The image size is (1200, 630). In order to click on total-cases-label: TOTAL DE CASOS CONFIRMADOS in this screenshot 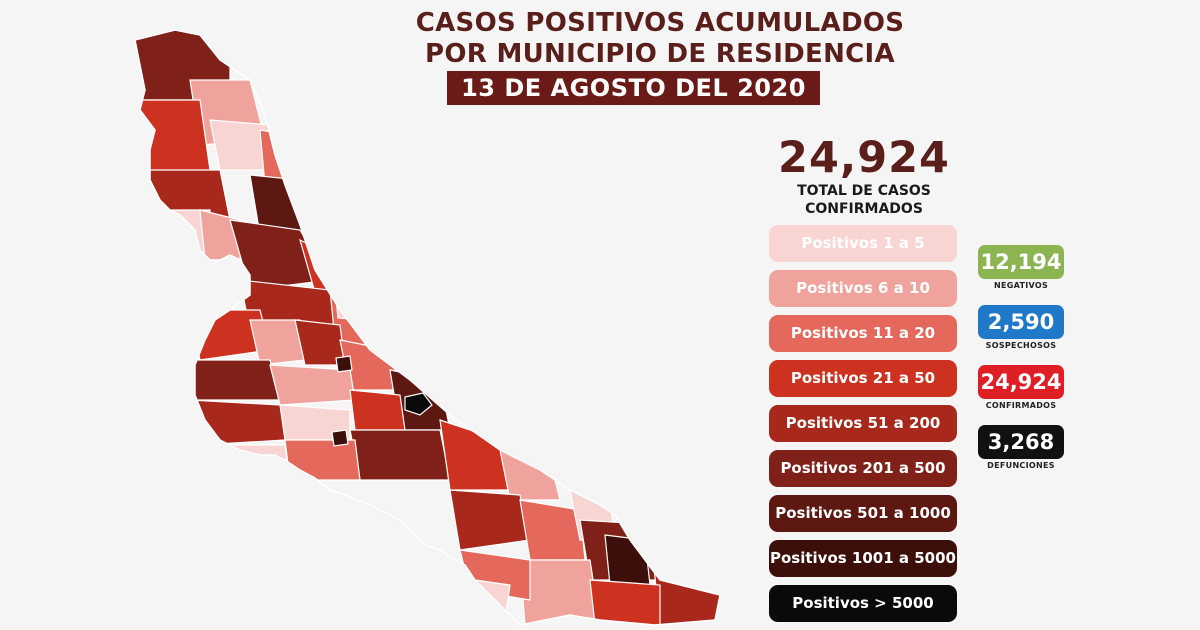, I will do `click(864, 200)`.